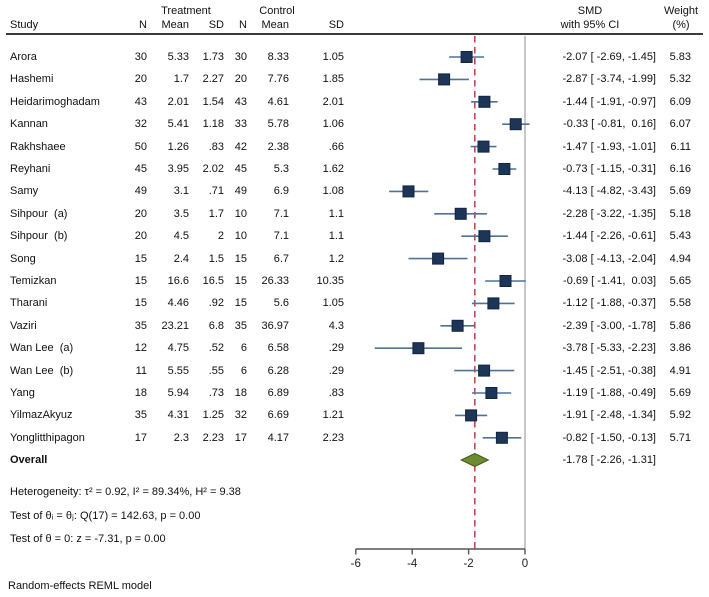  I want to click on treatment-sd-value: 1.5, so click(216, 259).